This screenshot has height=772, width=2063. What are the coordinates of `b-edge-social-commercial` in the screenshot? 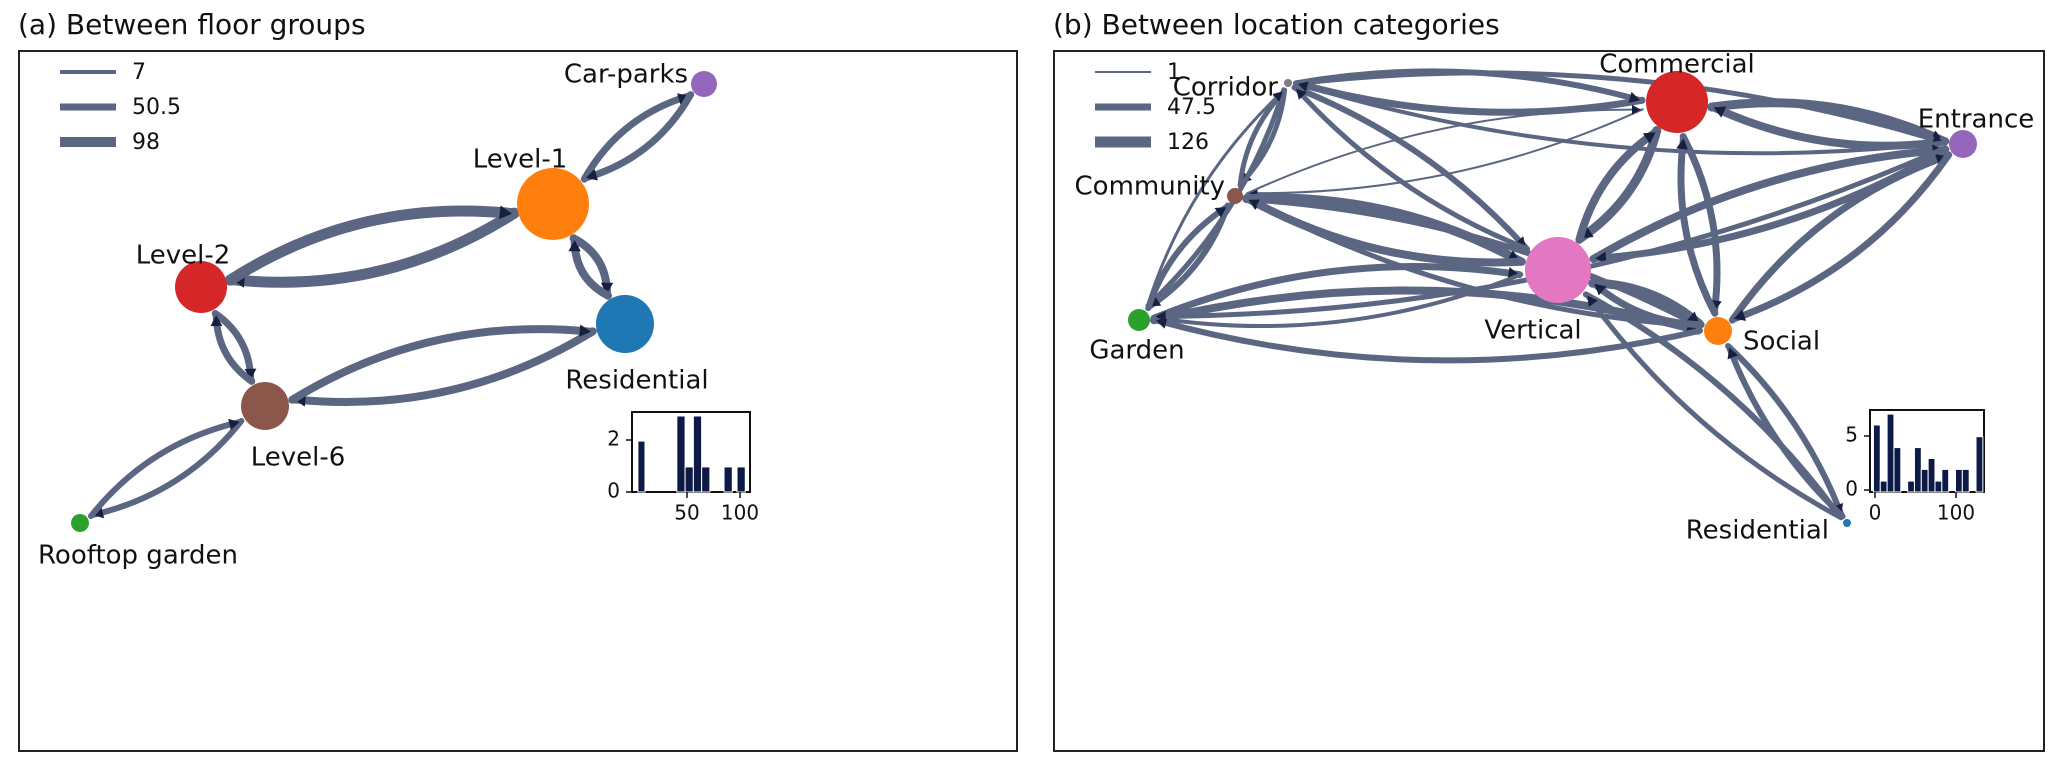 It's located at (1698, 225).